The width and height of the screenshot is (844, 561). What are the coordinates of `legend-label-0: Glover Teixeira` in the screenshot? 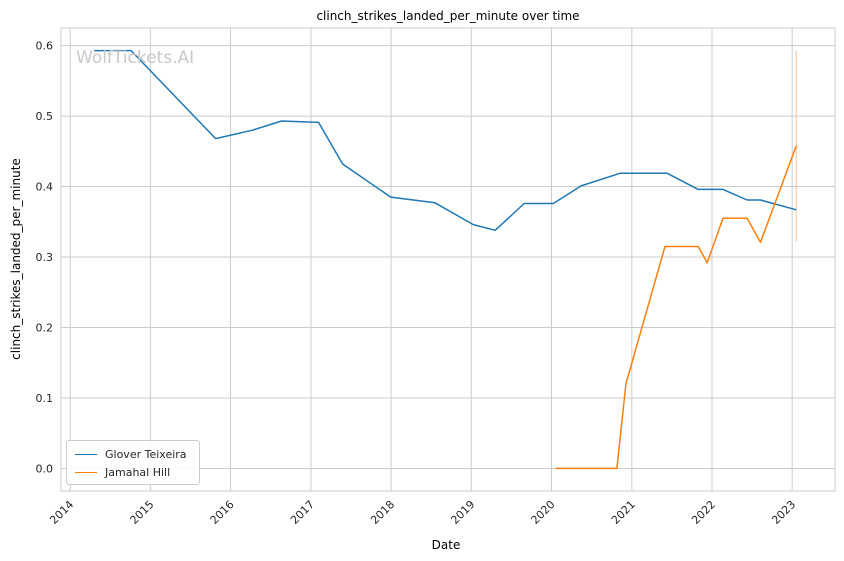 It's located at (146, 454).